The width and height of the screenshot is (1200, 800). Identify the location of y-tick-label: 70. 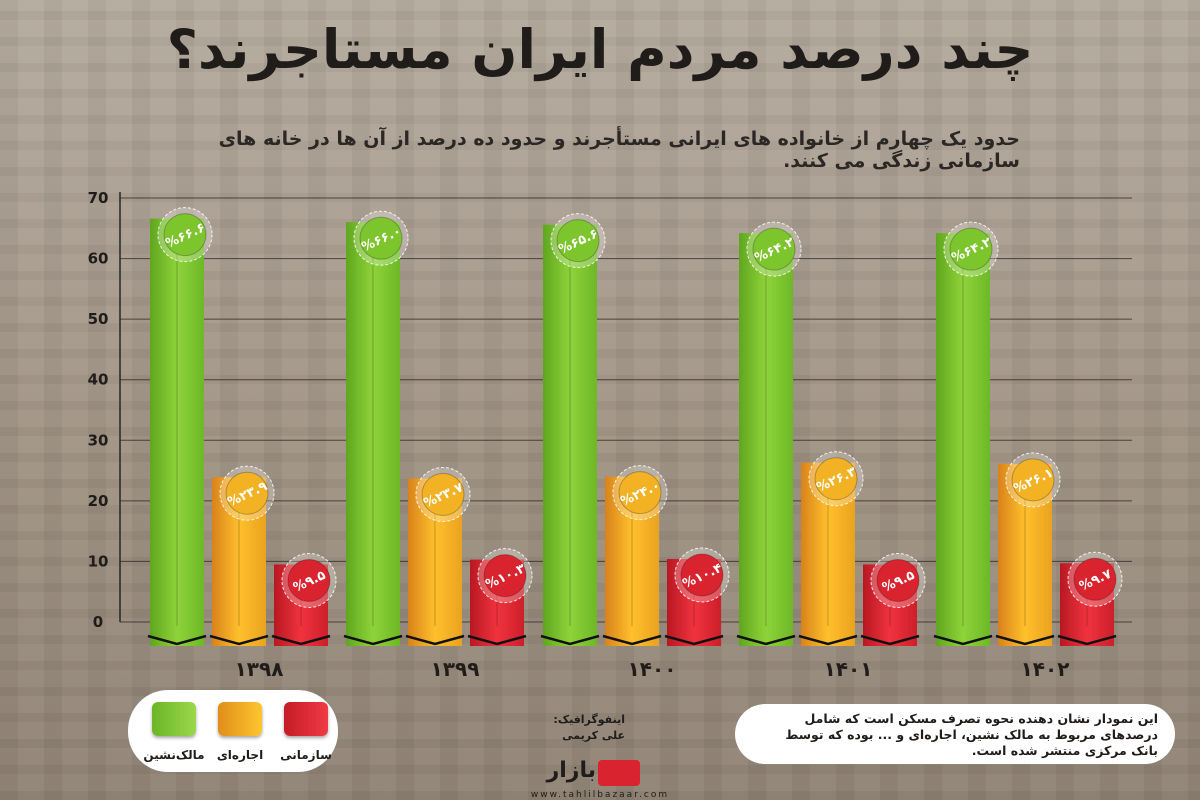
(98, 198).